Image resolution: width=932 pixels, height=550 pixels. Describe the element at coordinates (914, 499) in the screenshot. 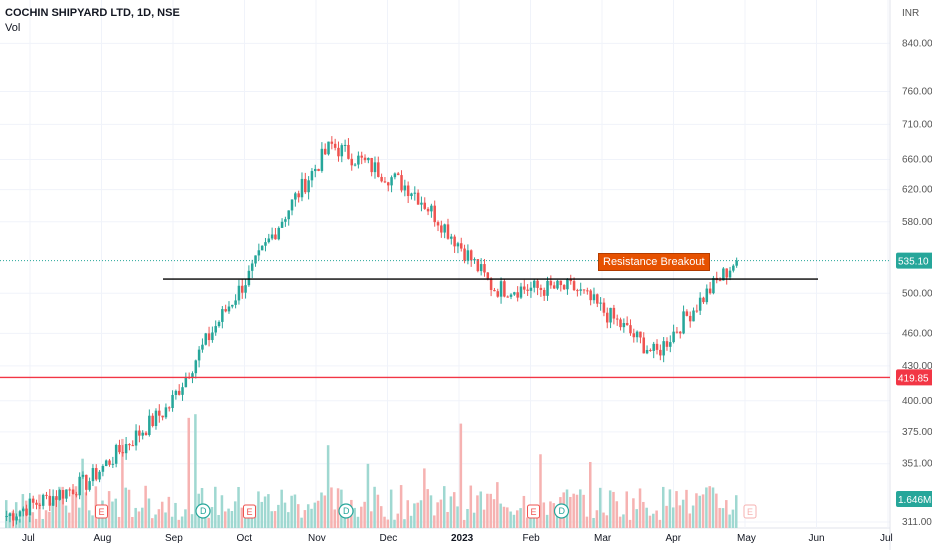

I see `volume-tag` at that location.